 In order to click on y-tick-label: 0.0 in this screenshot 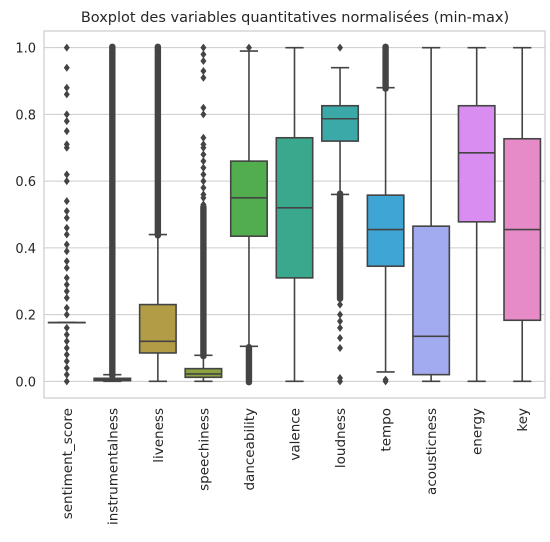, I will do `click(25, 382)`.